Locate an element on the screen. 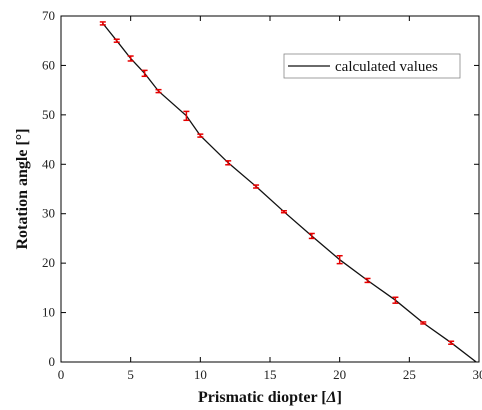  y-tick-label: 50 is located at coordinates (48, 114).